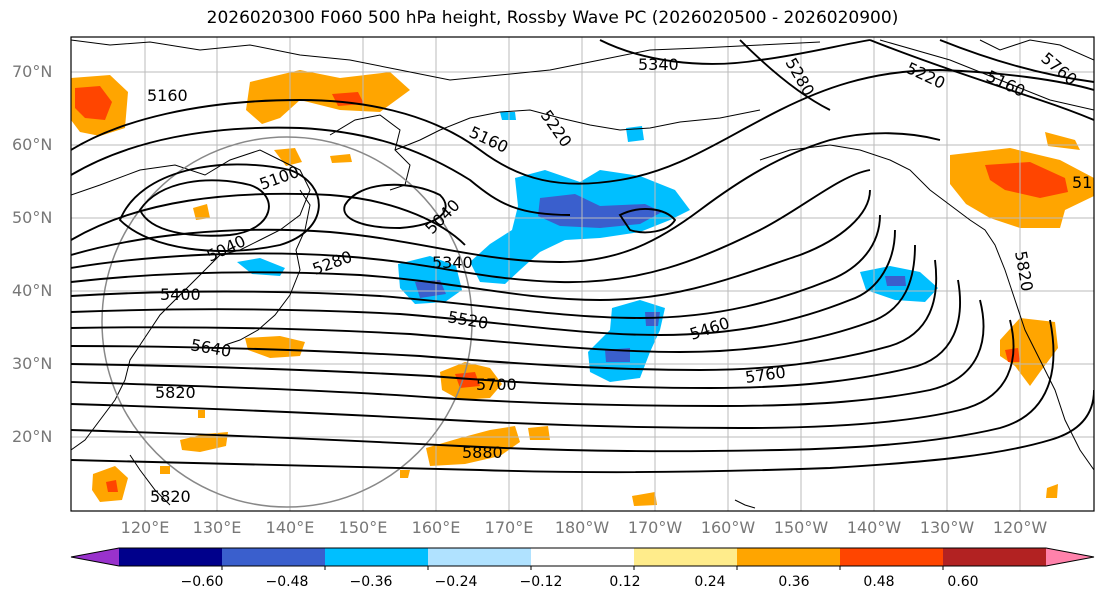 Image resolution: width=1105 pixels, height=604 pixels. Describe the element at coordinates (95, 557) in the screenshot. I see `colorbar-extend-low` at that location.